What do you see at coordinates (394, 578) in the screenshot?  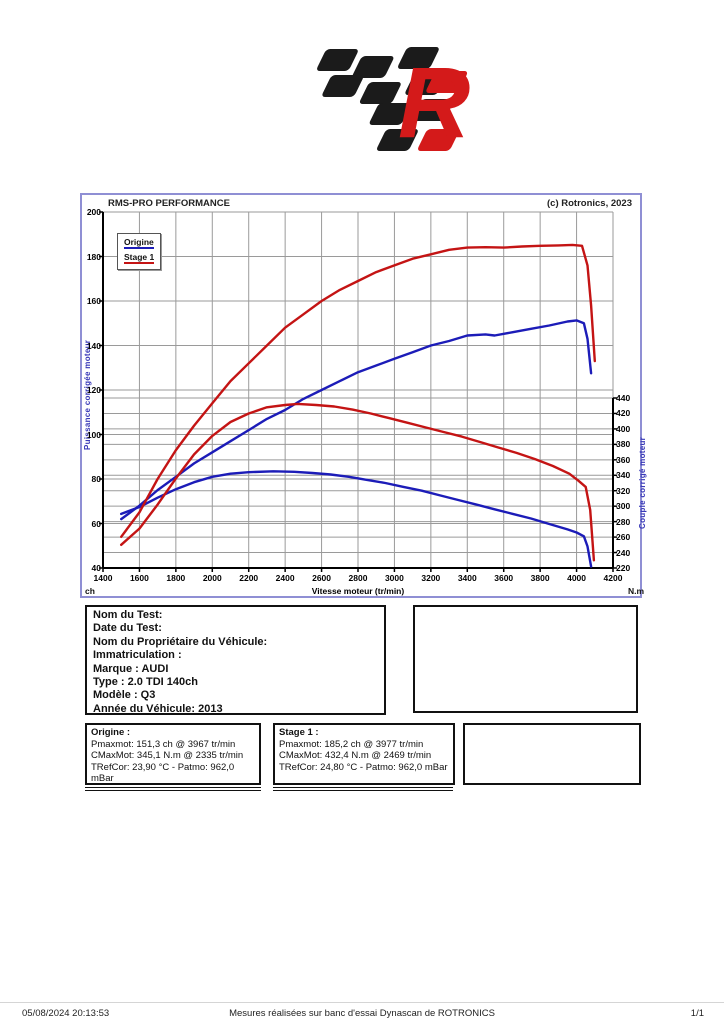 I see `x-tick-label: 3000` at bounding box center [394, 578].